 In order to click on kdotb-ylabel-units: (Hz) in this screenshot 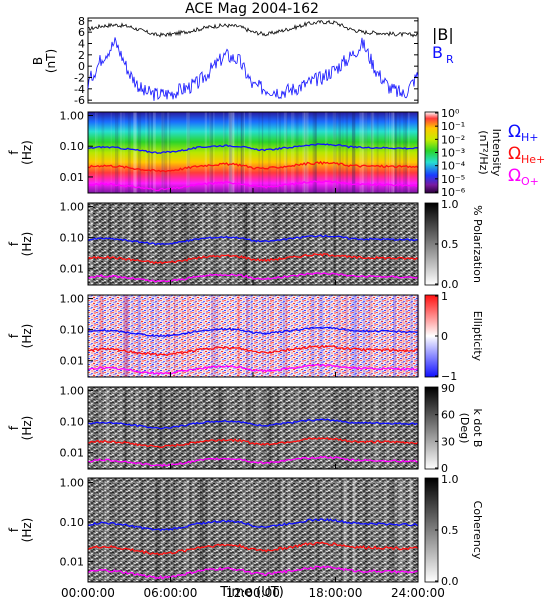, I will do `click(27, 428)`.